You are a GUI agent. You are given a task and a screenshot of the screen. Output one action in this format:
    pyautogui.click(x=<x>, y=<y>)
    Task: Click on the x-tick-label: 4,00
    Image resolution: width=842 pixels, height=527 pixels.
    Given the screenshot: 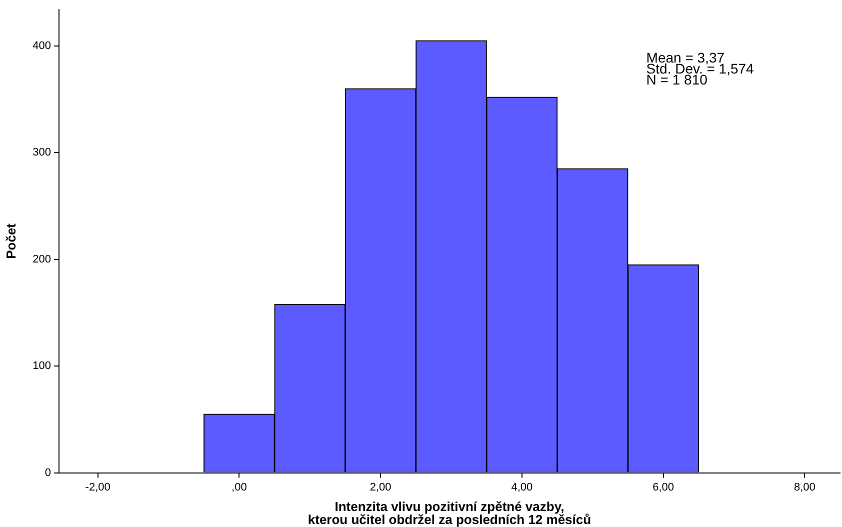 What is the action you would take?
    pyautogui.click(x=522, y=487)
    